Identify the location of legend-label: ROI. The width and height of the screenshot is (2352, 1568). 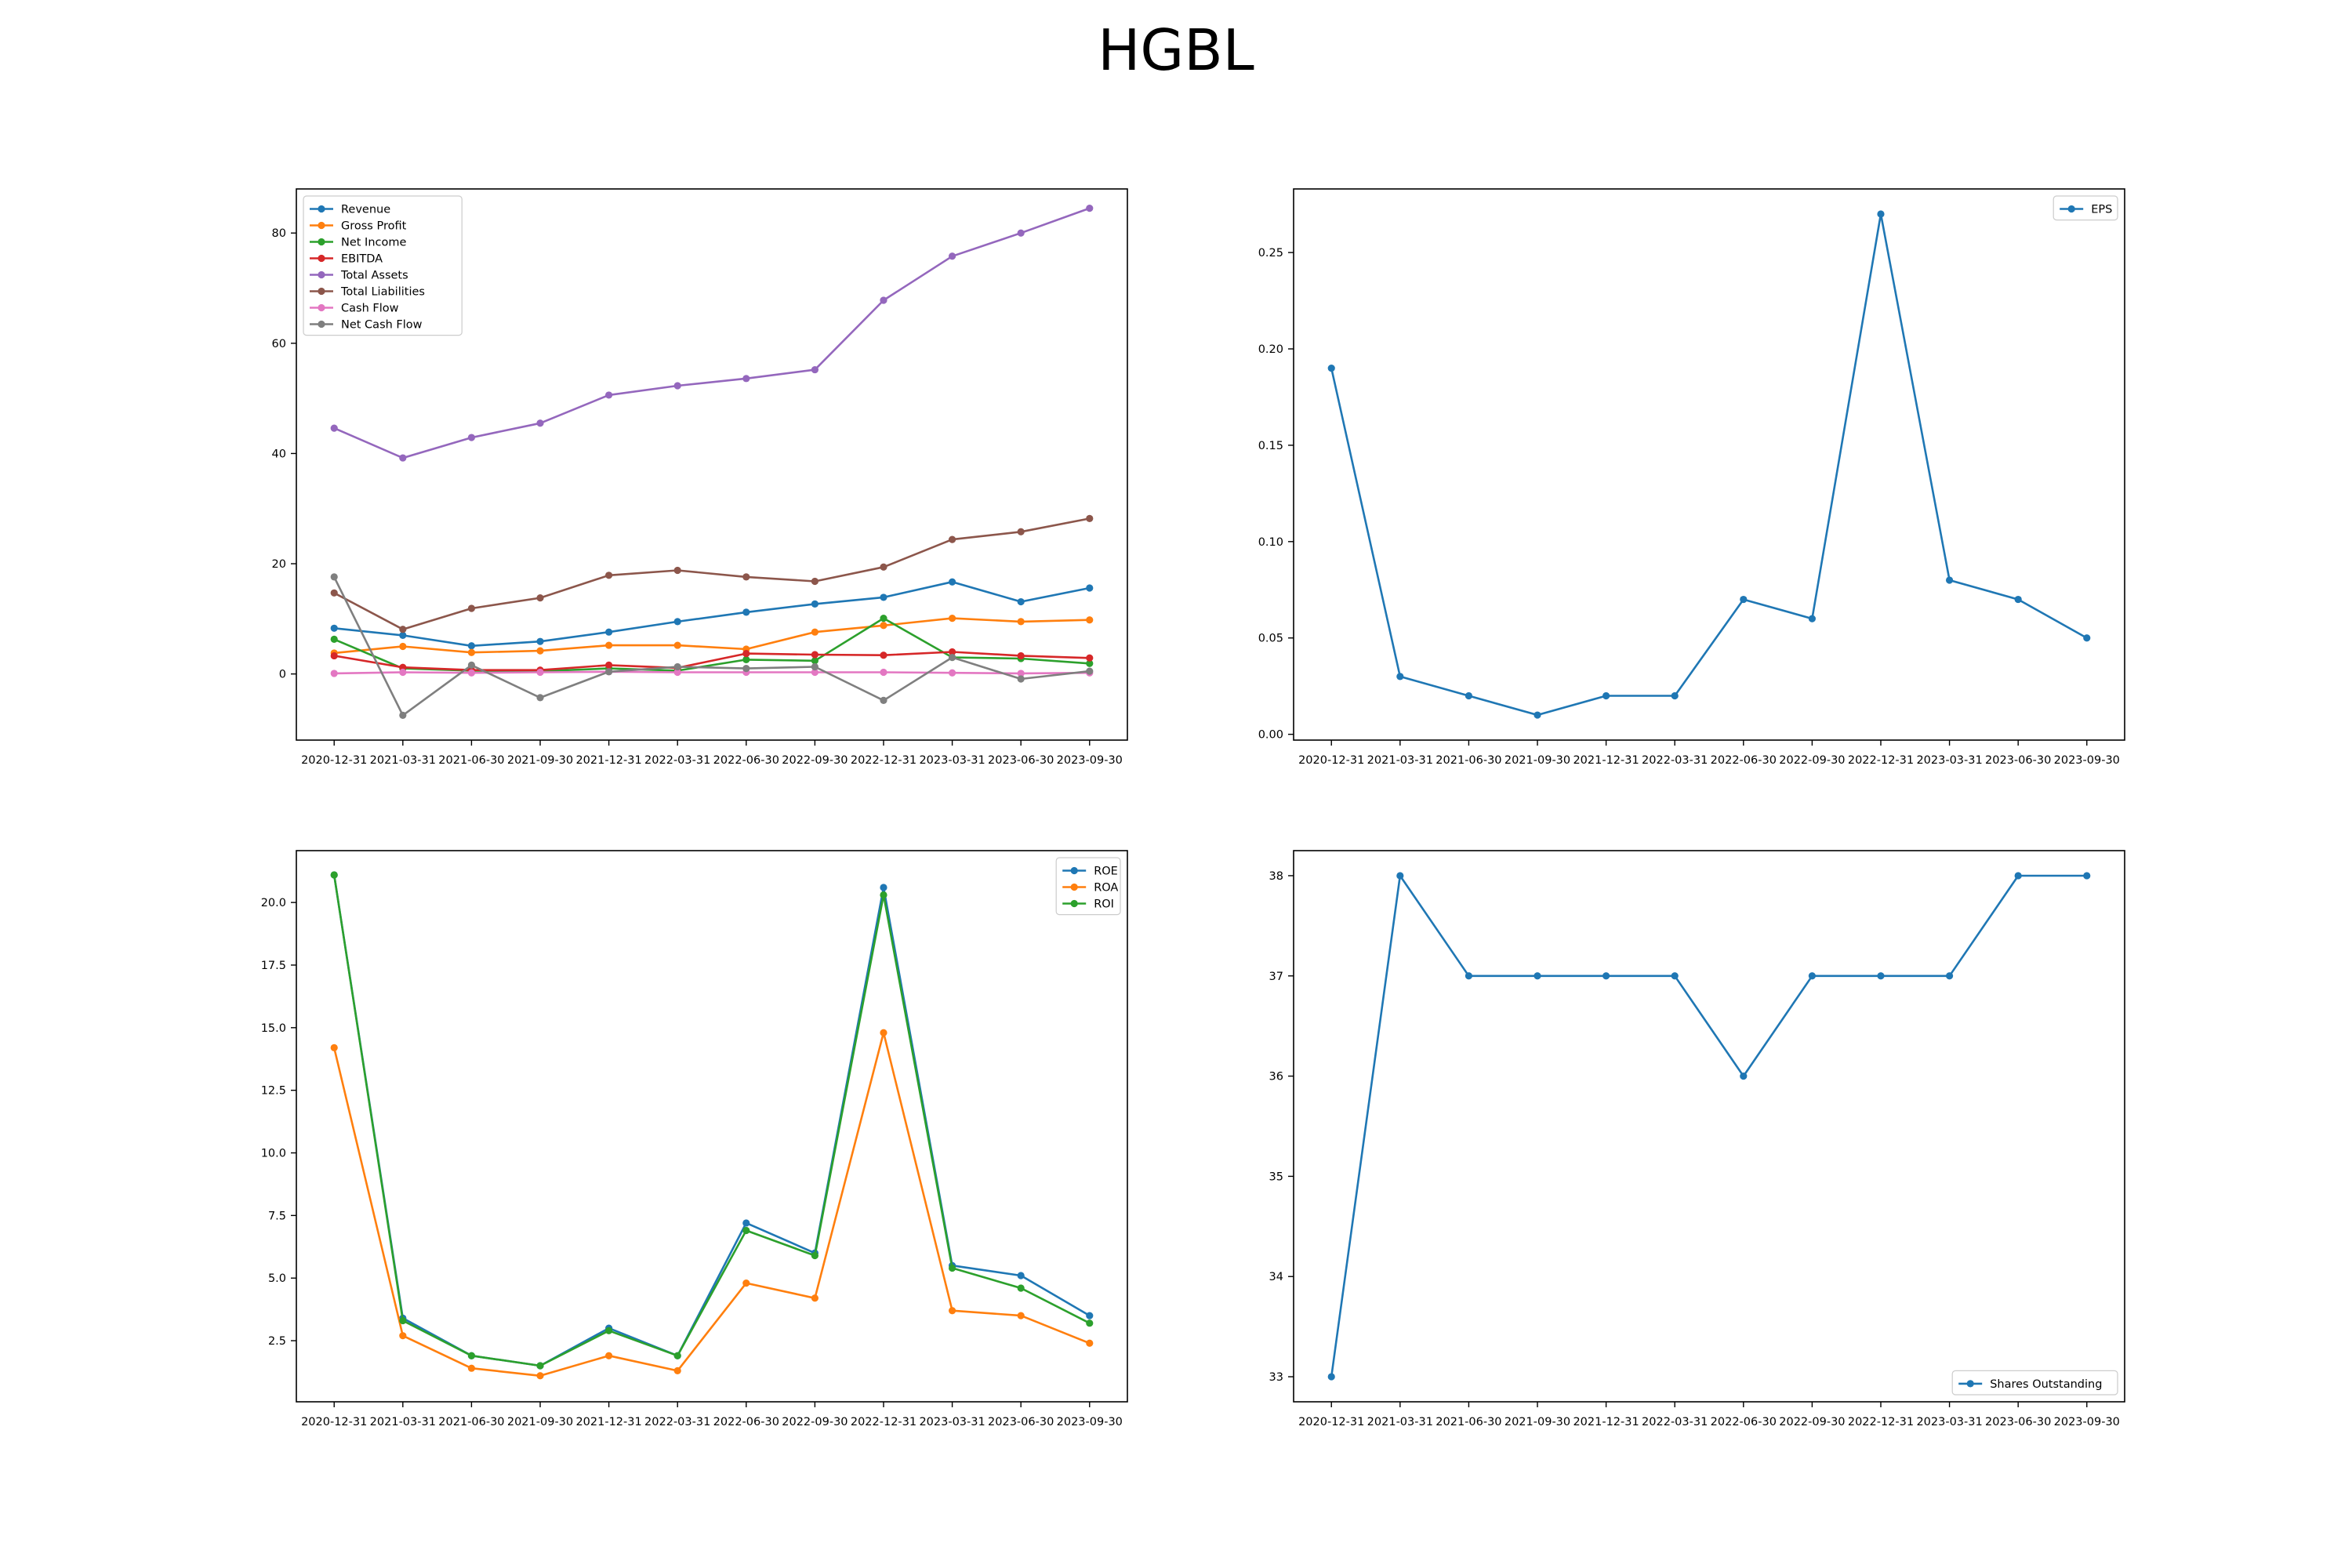
(1104, 904).